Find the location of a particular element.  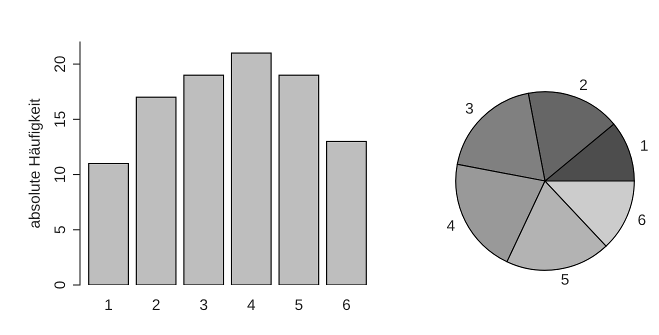

y-tick-label: 0 is located at coordinates (60, 285).